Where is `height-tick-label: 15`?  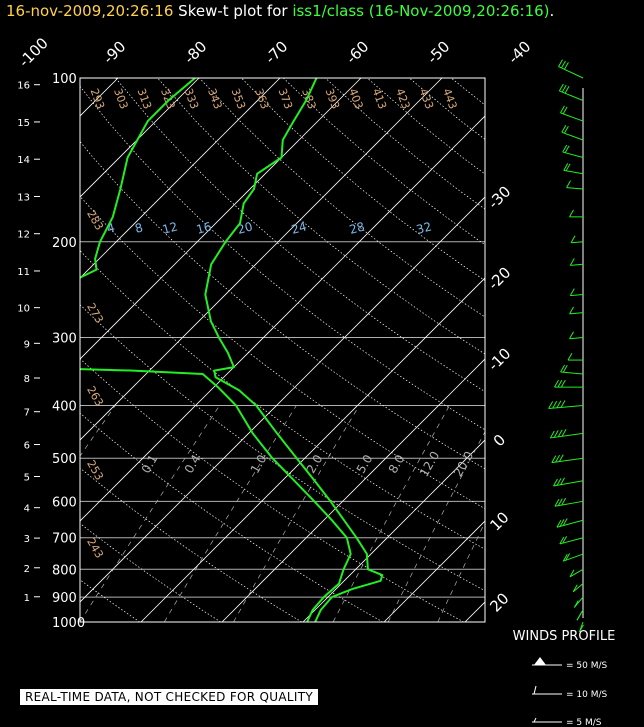 height-tick-label: 15 is located at coordinates (23, 123).